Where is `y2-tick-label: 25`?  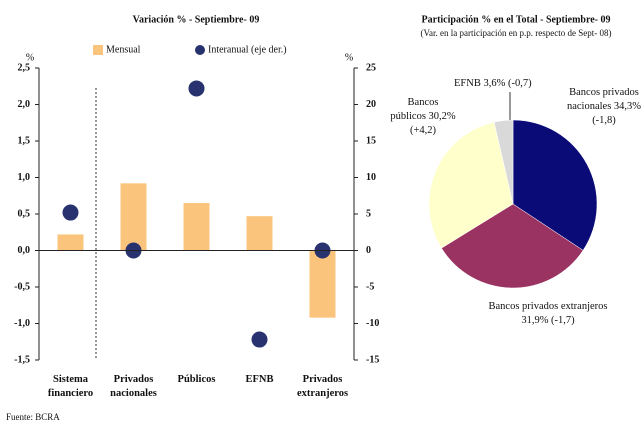 y2-tick-label: 25 is located at coordinates (371, 67).